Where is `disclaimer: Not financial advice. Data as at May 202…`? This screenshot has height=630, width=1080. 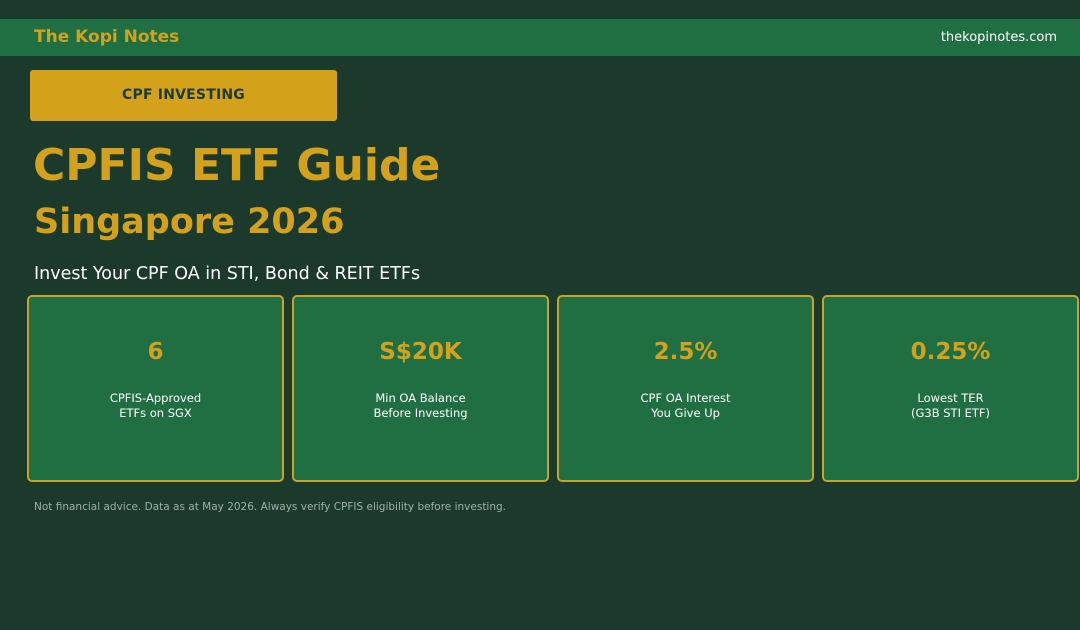 disclaimer: Not financial advice. Data as at May 202… is located at coordinates (270, 507).